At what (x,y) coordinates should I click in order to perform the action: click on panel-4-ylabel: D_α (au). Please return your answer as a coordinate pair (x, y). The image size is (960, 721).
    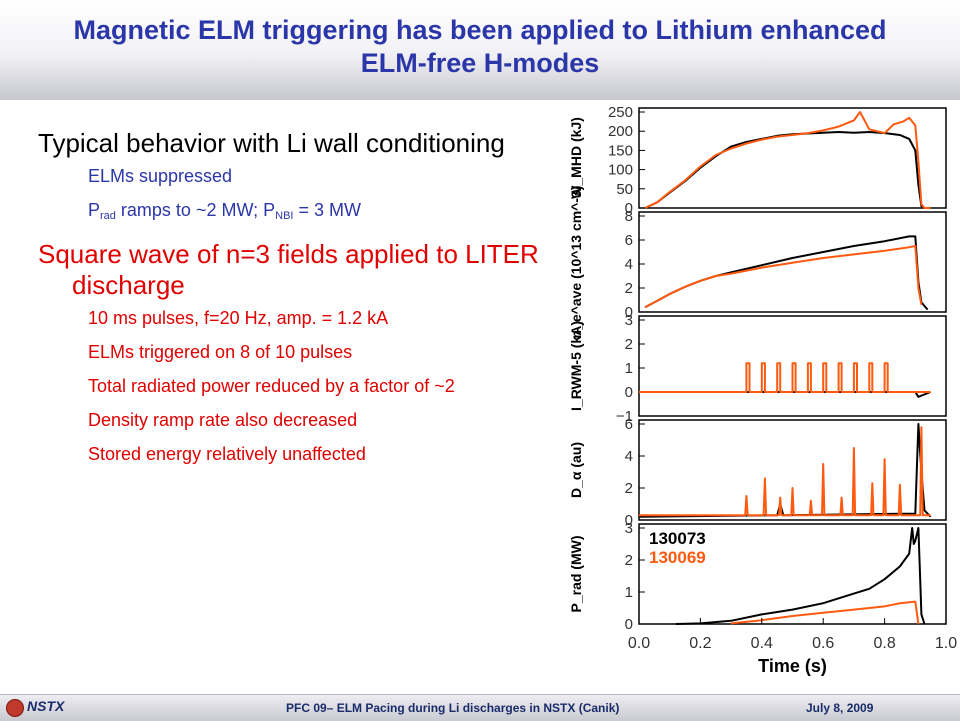
    Looking at the image, I should click on (576, 470).